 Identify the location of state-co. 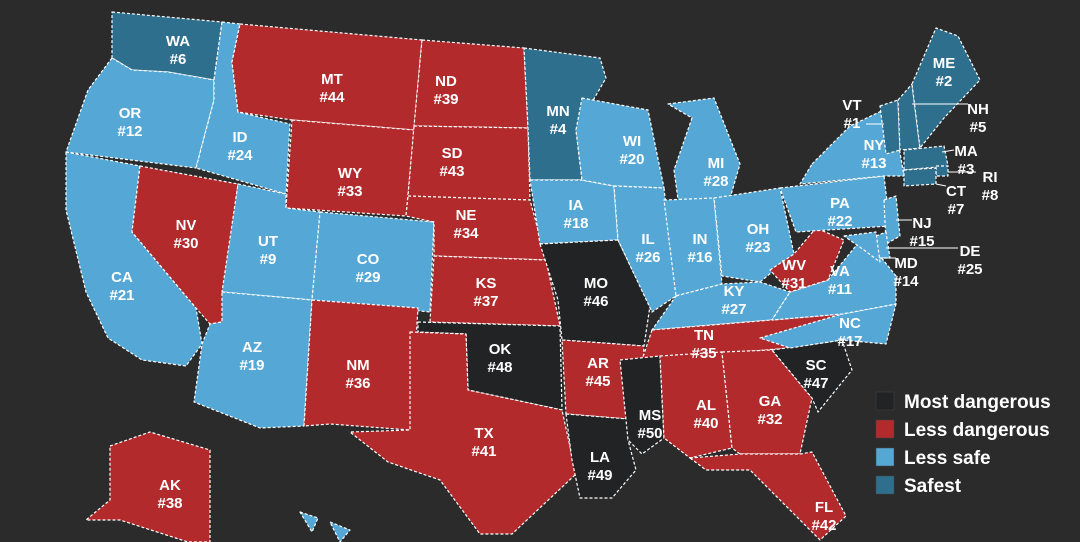
(373, 262).